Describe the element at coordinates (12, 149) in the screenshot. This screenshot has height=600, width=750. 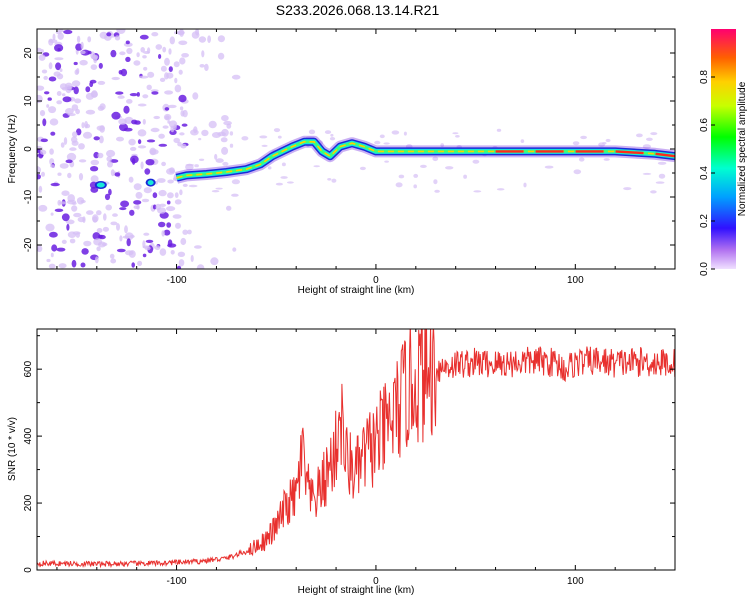
I see `spectrogram-y-axis-label: Frequency (Hz)` at that location.